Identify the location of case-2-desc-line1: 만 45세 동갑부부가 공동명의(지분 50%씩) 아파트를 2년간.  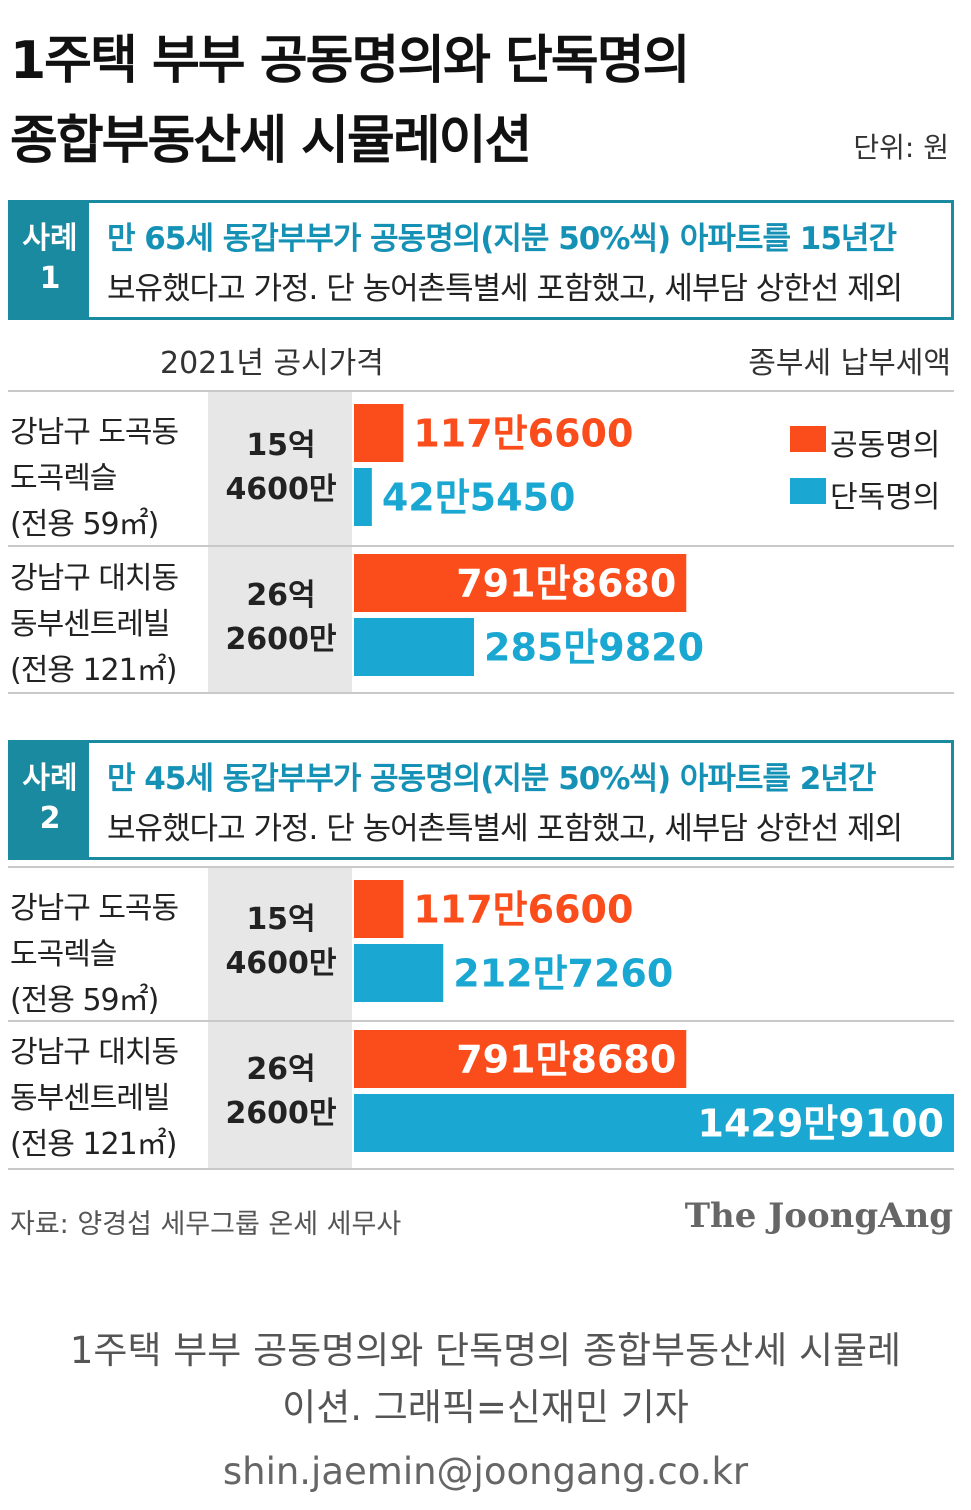
(491, 779).